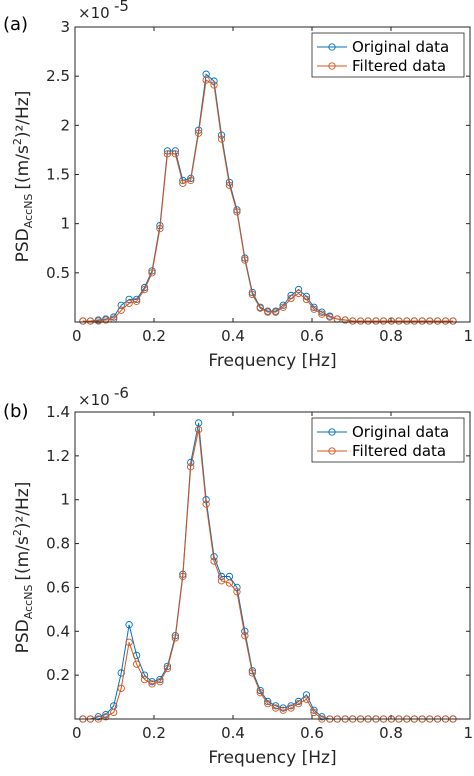 The width and height of the screenshot is (474, 776). Describe the element at coordinates (312, 733) in the screenshot. I see `x-tick-label: 0.6` at that location.